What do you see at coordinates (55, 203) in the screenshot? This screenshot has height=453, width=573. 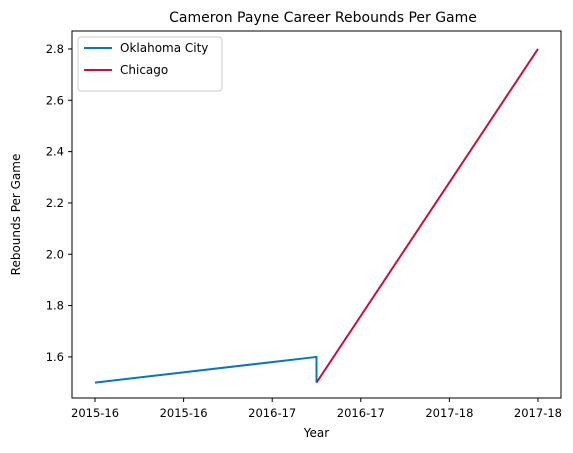 I see `y-tick-label: 2.2` at bounding box center [55, 203].